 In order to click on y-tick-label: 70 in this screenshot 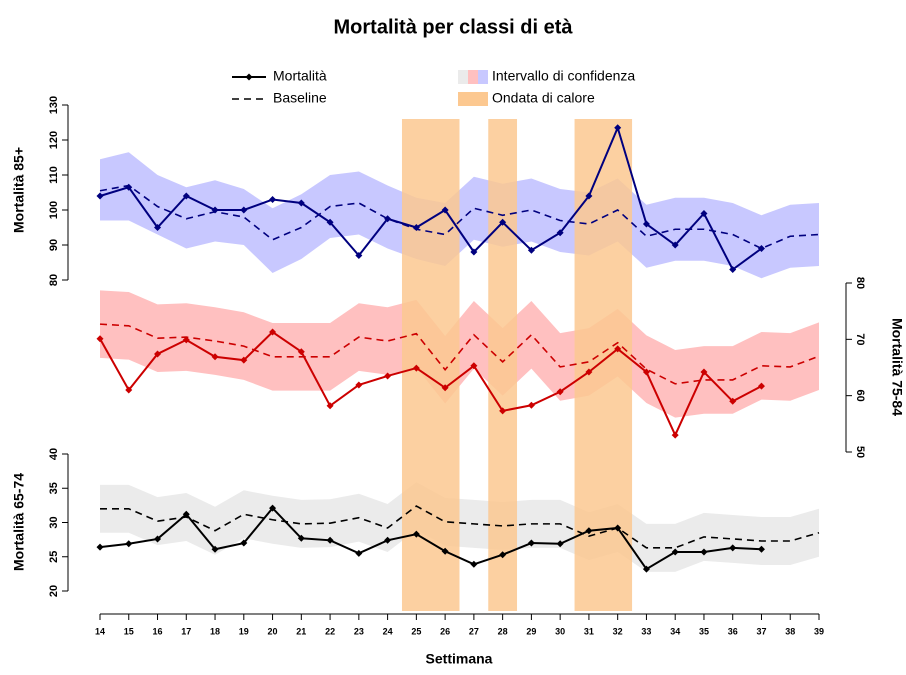, I will do `click(860, 339)`.